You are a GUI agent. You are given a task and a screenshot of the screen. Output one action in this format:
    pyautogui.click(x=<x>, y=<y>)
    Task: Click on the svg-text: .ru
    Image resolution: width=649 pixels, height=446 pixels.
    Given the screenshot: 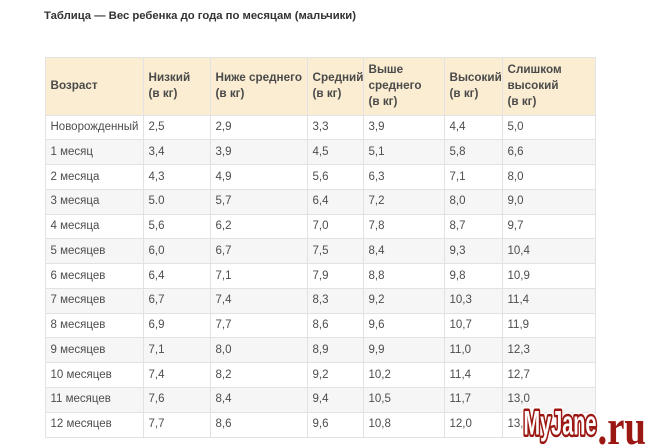 What is the action you would take?
    pyautogui.click(x=622, y=422)
    